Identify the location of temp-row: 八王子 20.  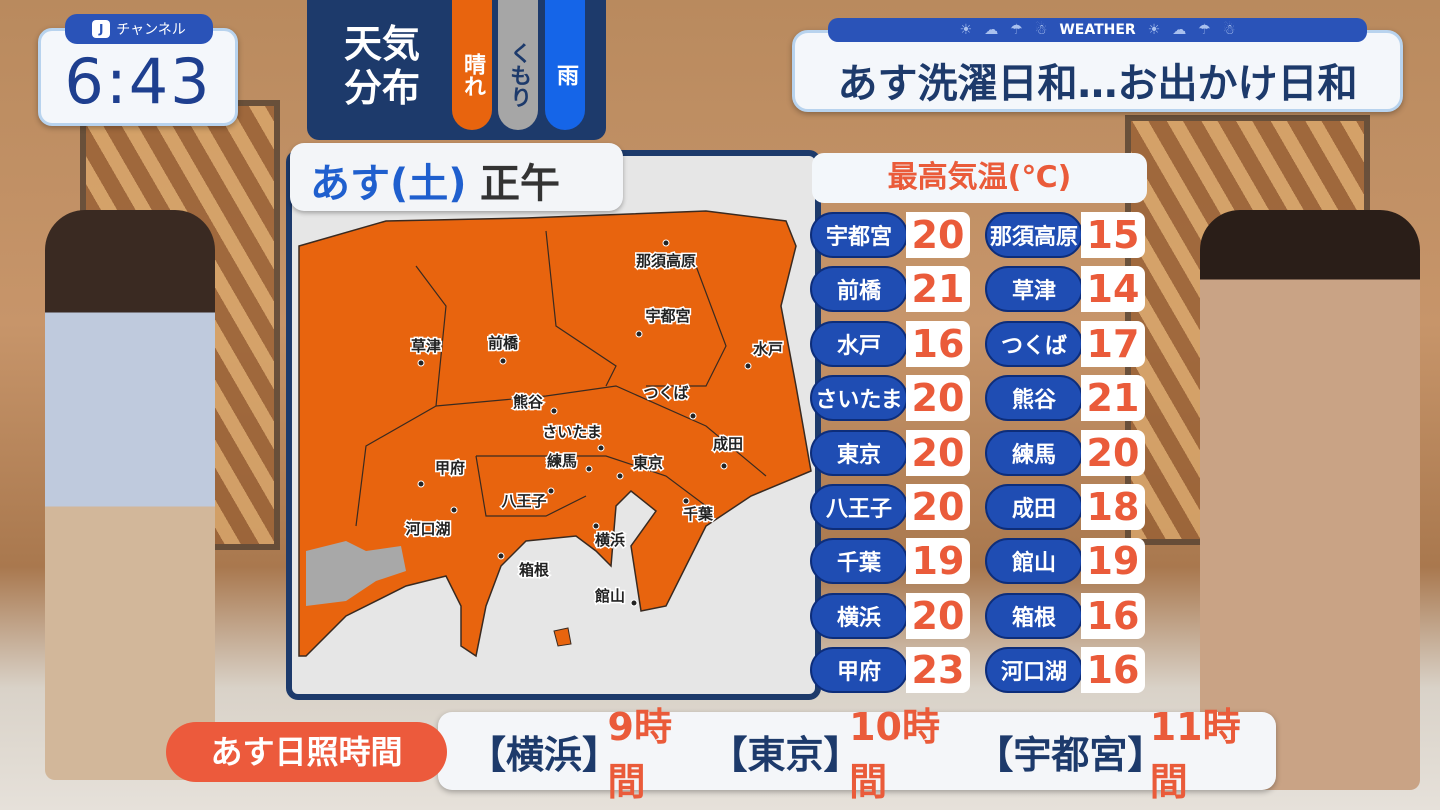
(890, 507).